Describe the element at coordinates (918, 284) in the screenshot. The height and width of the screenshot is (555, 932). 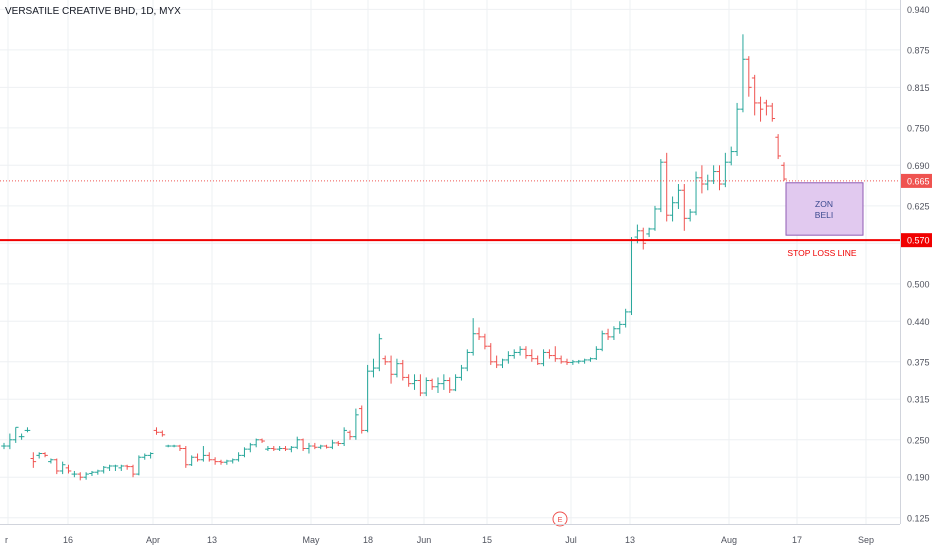
I see `price-tick-label: 0.500` at that location.